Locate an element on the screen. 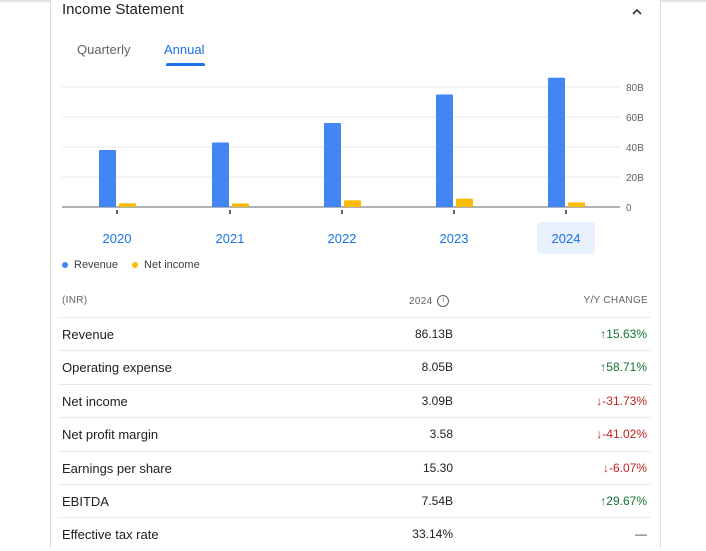  column-header-change: Y/Y CHANGE is located at coordinates (615, 300).